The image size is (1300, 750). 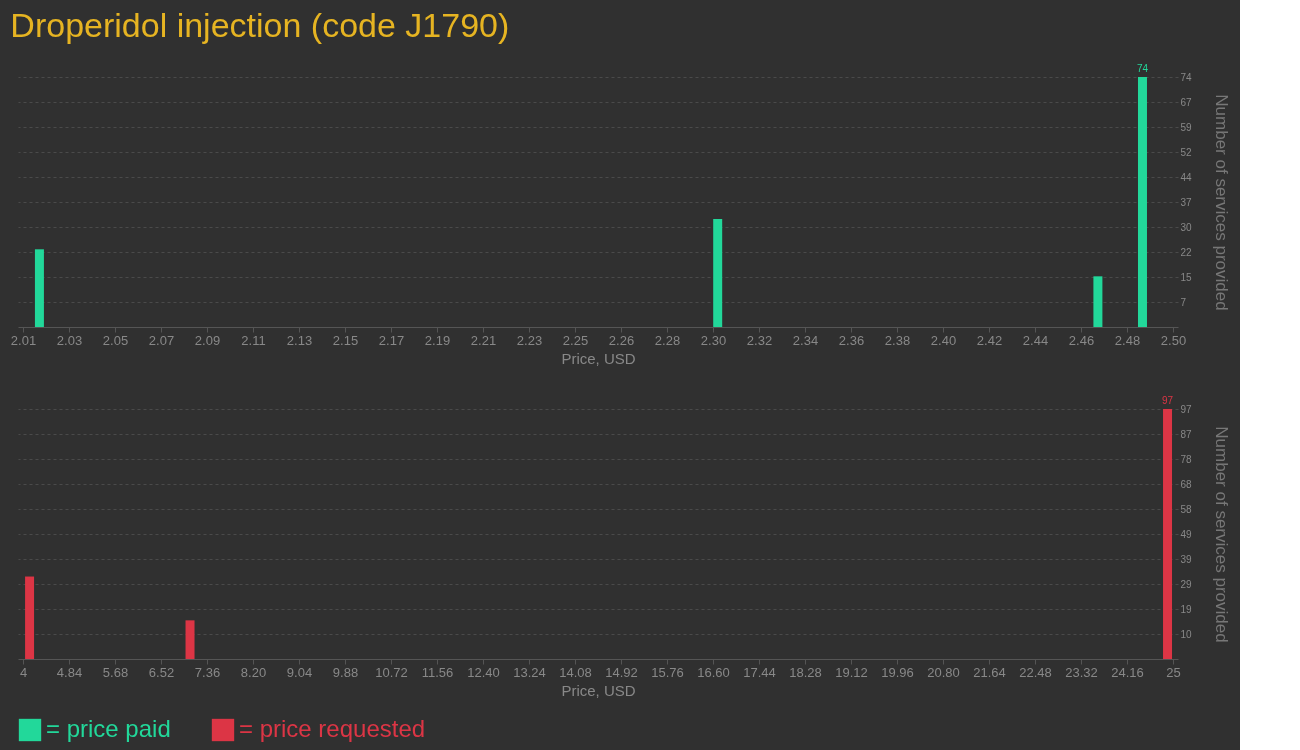 I want to click on y-tick-label: 7, so click(x=1183, y=302).